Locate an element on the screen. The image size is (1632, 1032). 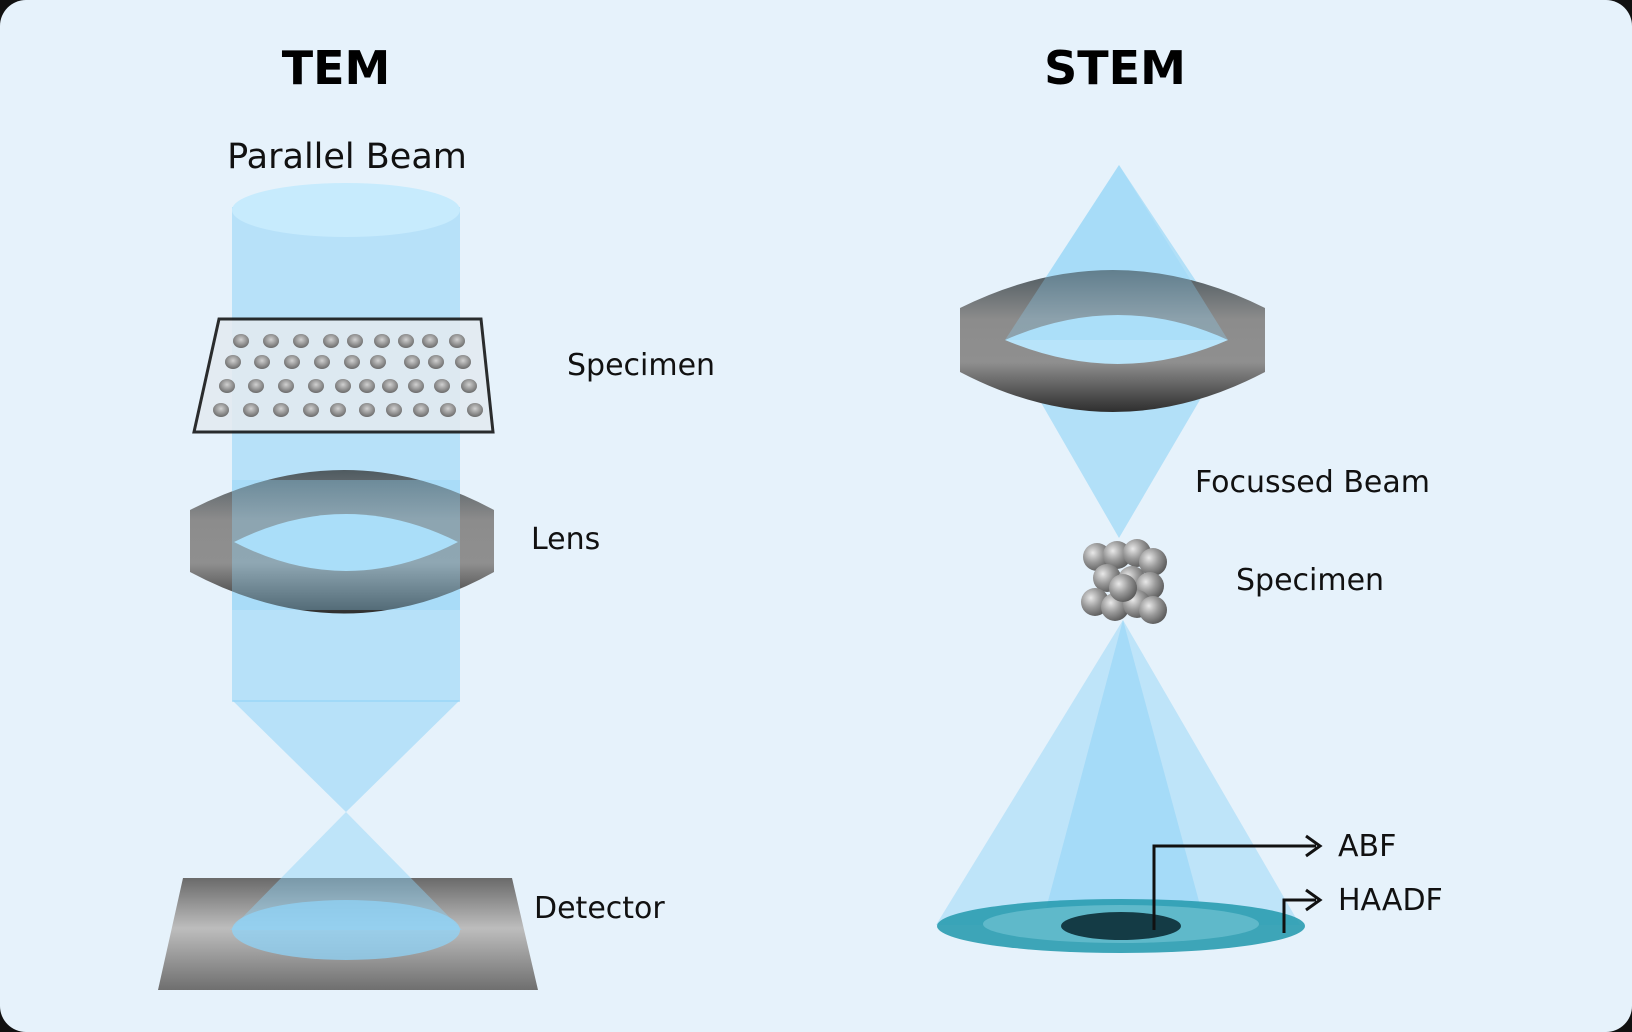
tem-parallel-beam is located at coordinates (346, 571).